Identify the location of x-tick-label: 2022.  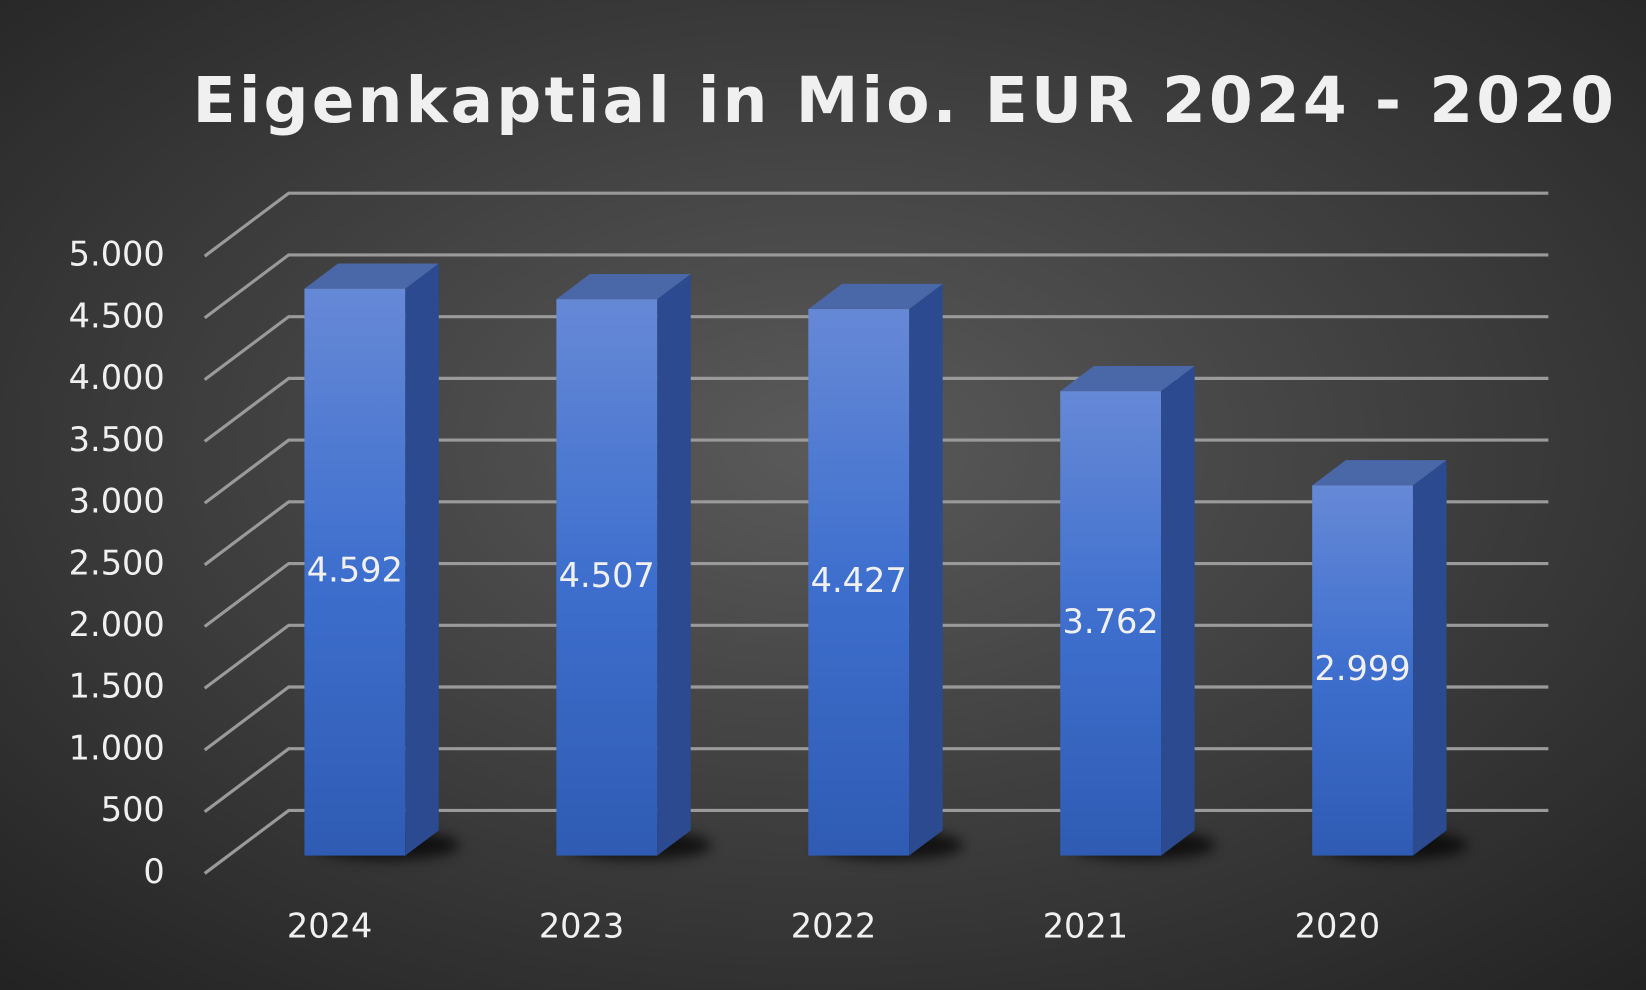
(833, 926).